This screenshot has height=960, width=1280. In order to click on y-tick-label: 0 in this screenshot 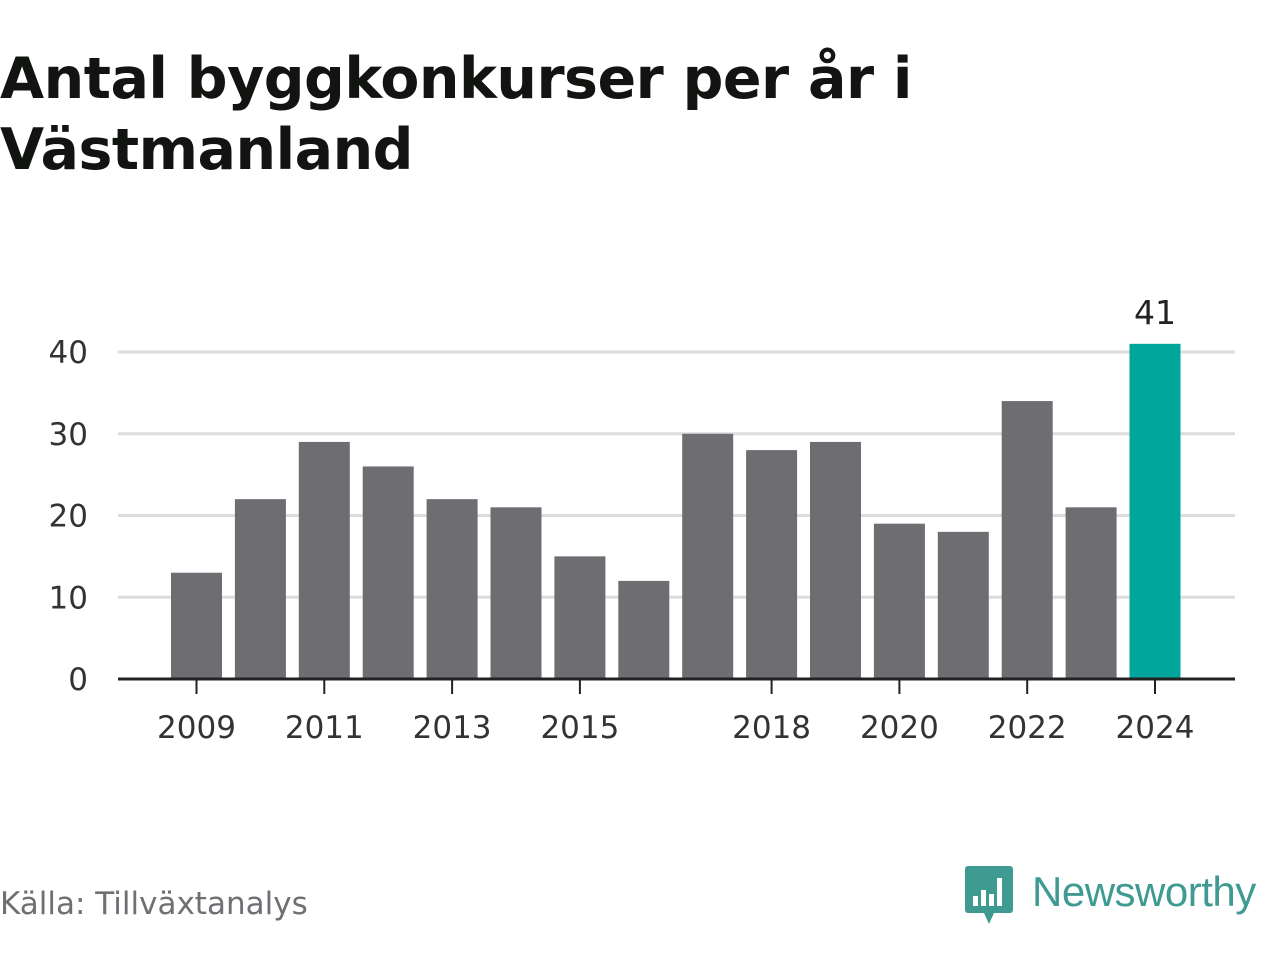, I will do `click(78, 680)`.